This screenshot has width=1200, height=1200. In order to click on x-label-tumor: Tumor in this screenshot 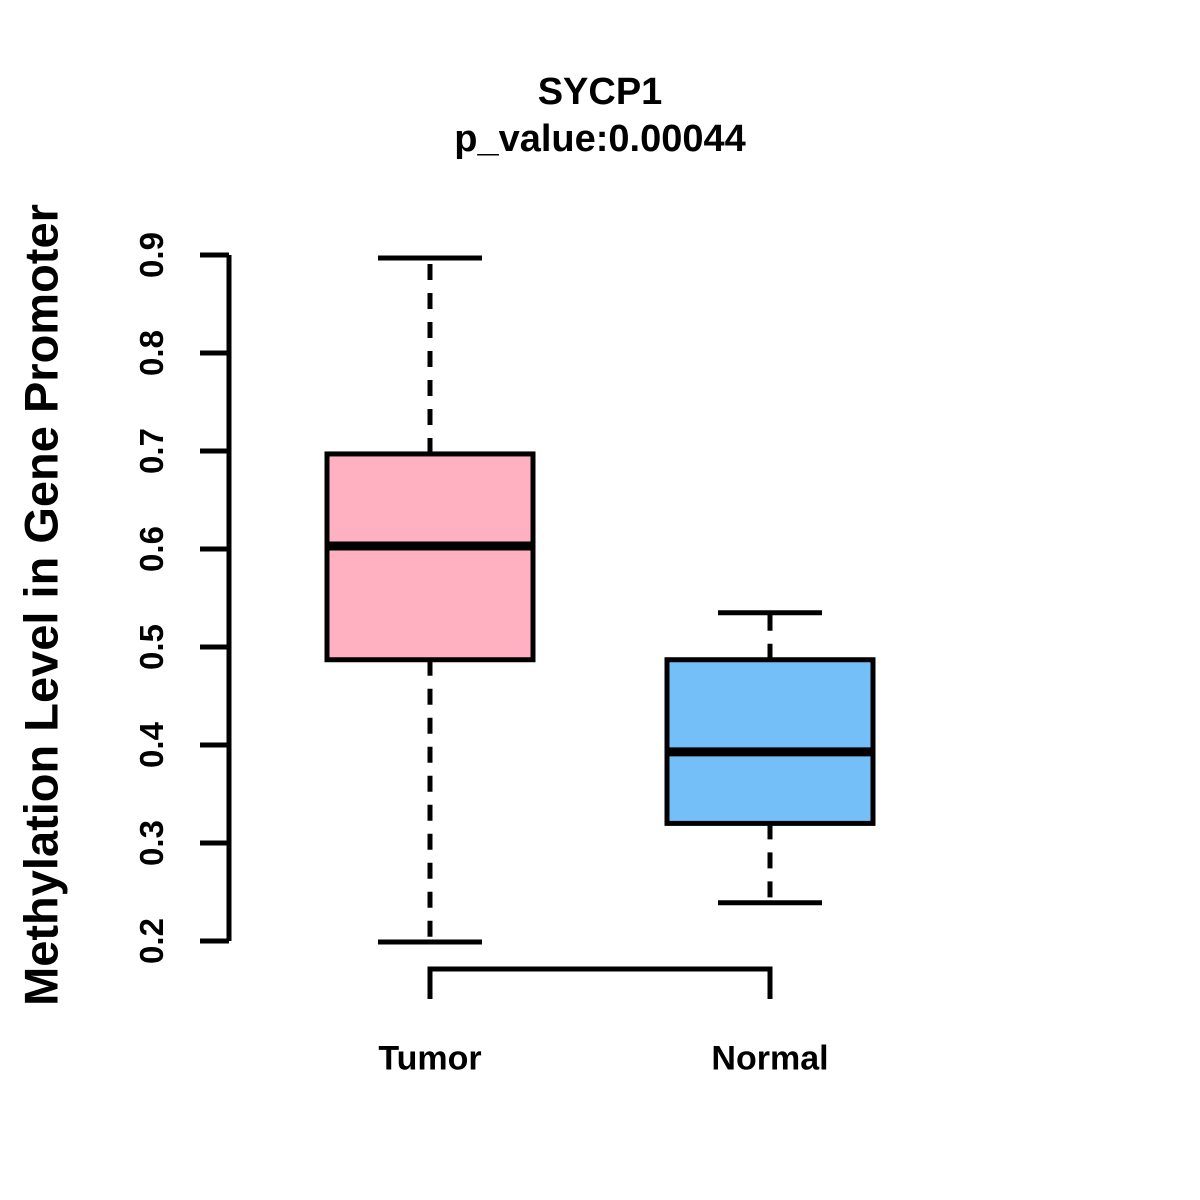, I will do `click(430, 1058)`.